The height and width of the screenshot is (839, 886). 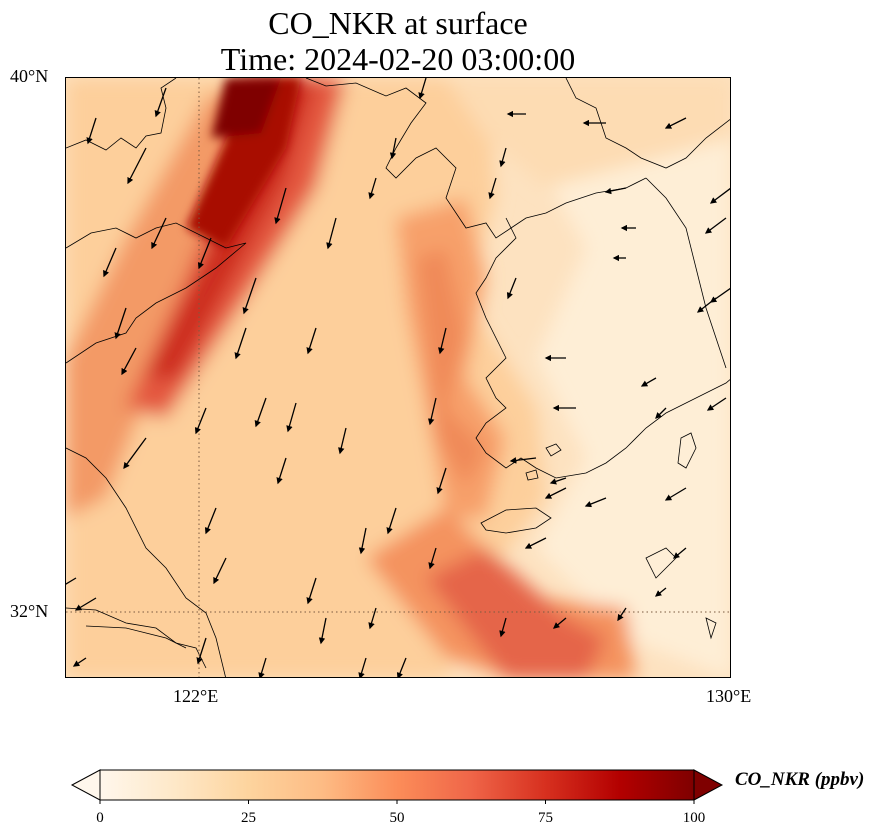 I want to click on colorbar-tick-50: 50, so click(x=397, y=818).